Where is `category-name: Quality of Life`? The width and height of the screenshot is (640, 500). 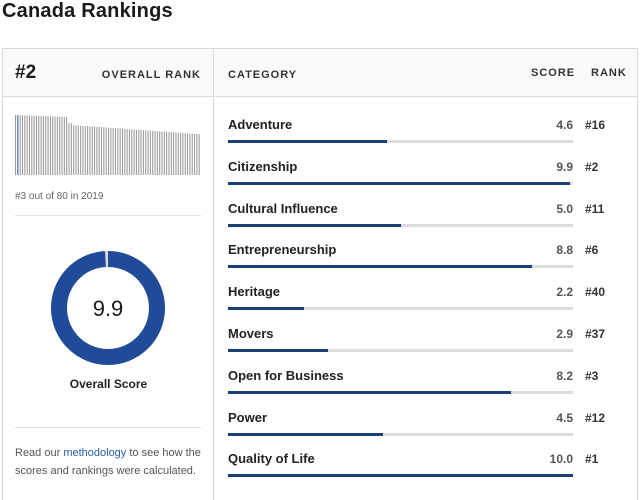 category-name: Quality of Life is located at coordinates (271, 459).